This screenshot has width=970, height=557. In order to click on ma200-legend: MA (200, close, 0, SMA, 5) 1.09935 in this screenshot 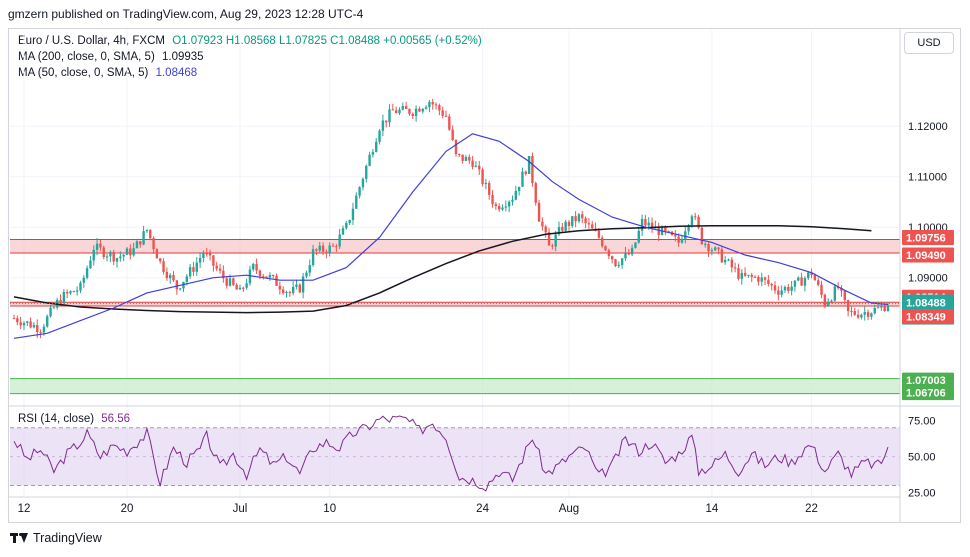, I will do `click(111, 57)`.